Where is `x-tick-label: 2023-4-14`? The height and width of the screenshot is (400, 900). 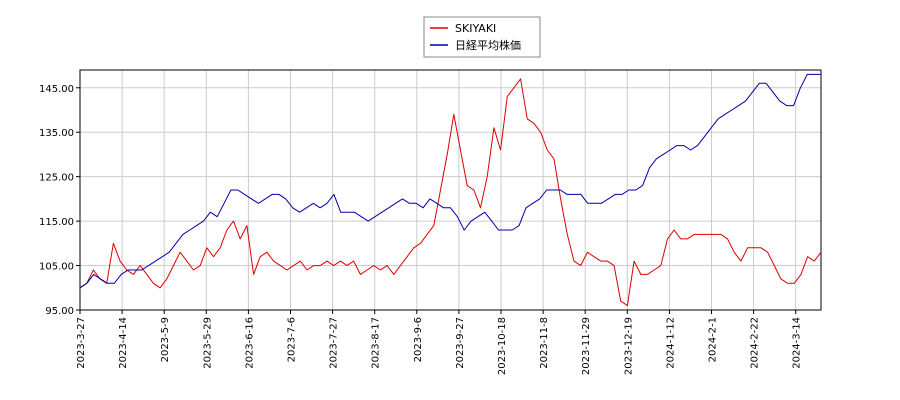
x-tick-label: 2023-4-14 is located at coordinates (123, 343).